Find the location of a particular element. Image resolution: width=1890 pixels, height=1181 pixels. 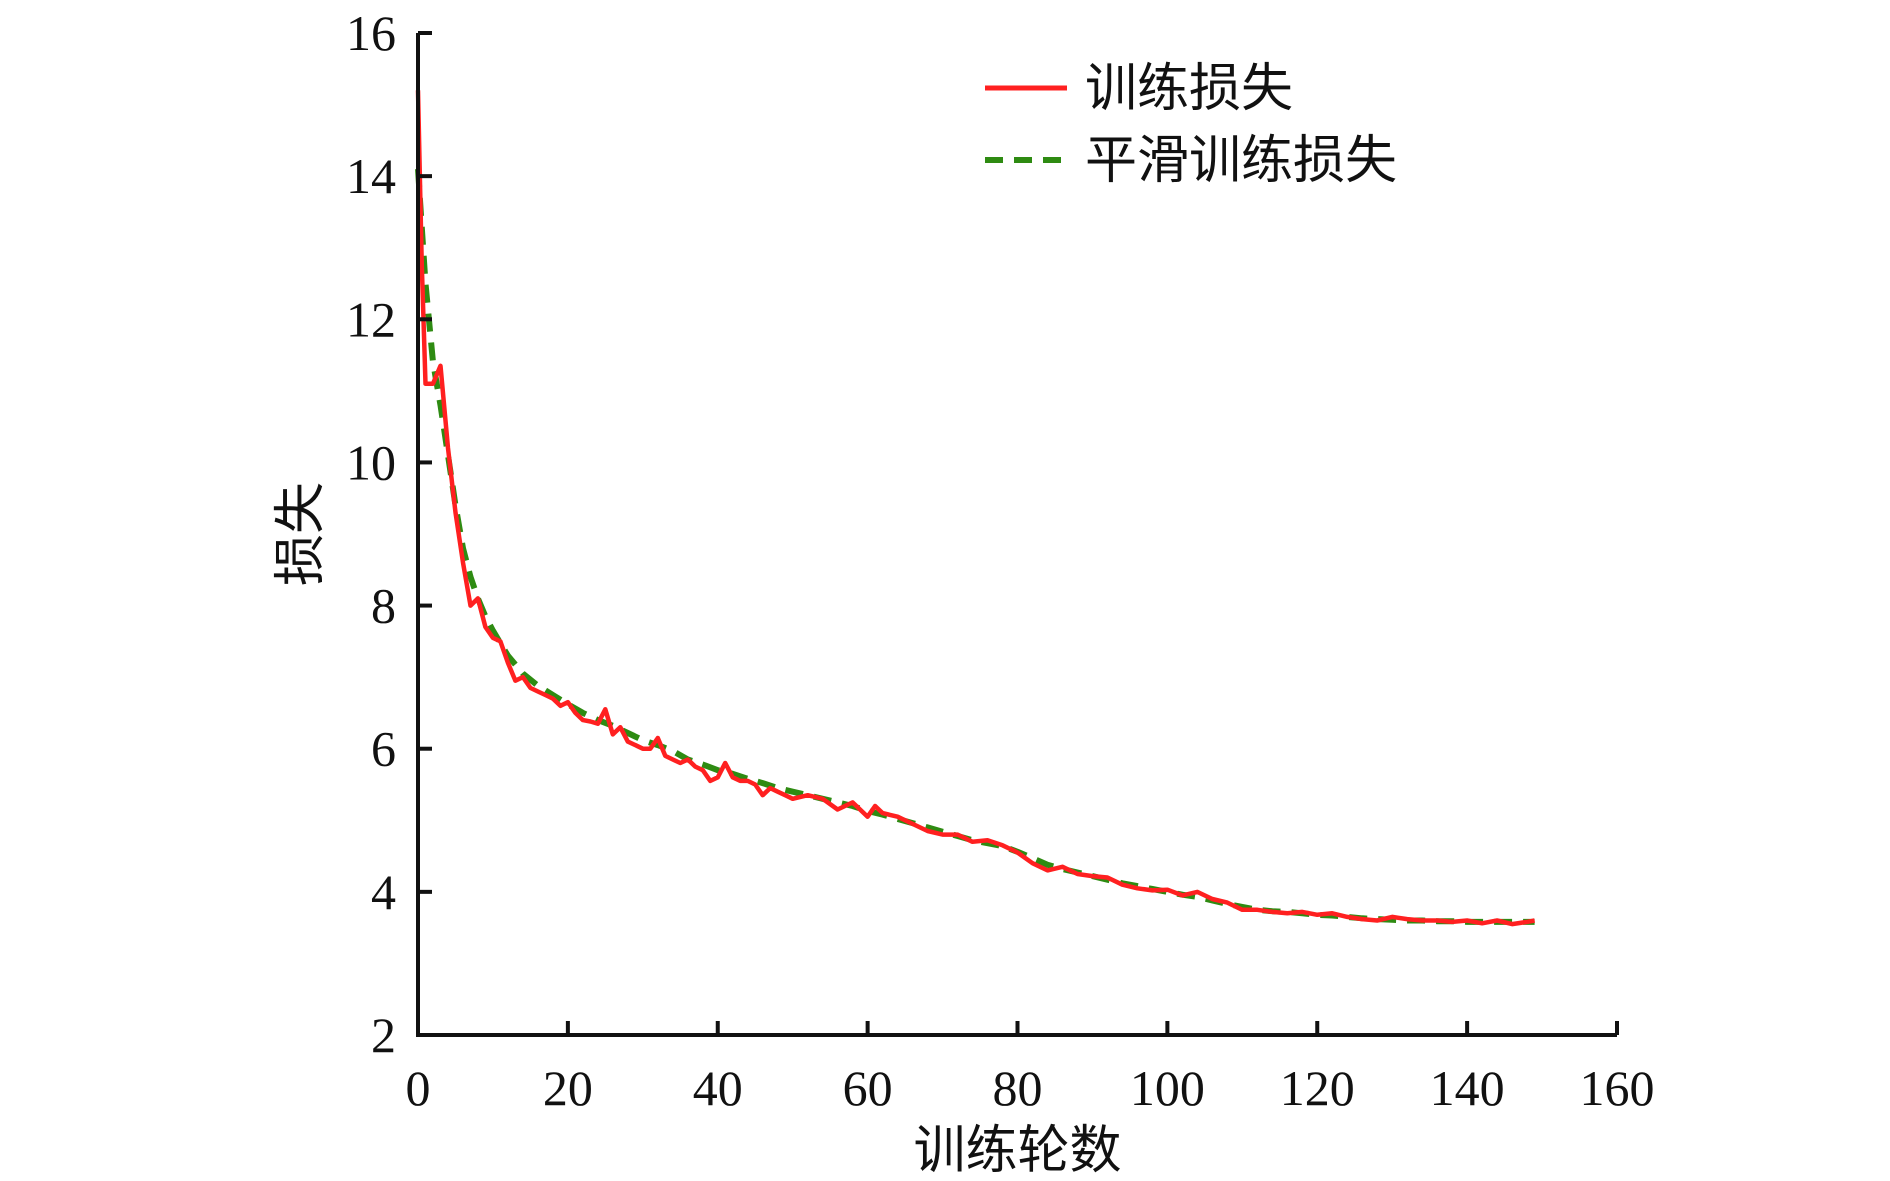

x-tick-label: 160 is located at coordinates (1617, 1088).